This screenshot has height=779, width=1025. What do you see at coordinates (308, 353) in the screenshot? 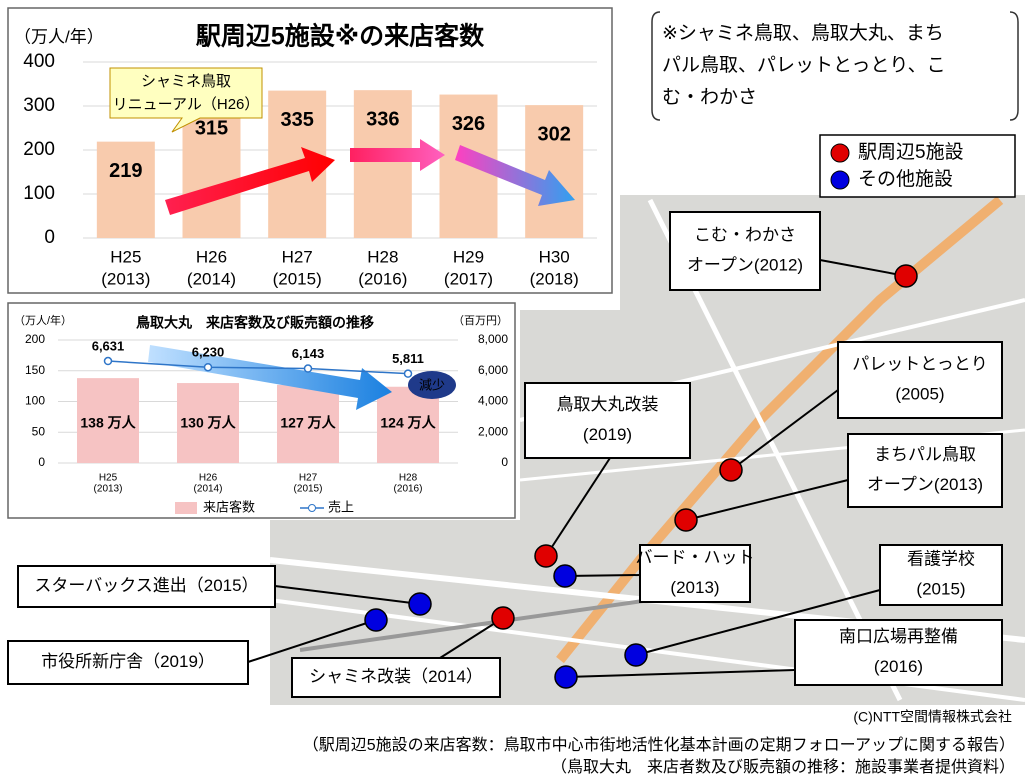
I see `value-label: 6,143` at bounding box center [308, 353].